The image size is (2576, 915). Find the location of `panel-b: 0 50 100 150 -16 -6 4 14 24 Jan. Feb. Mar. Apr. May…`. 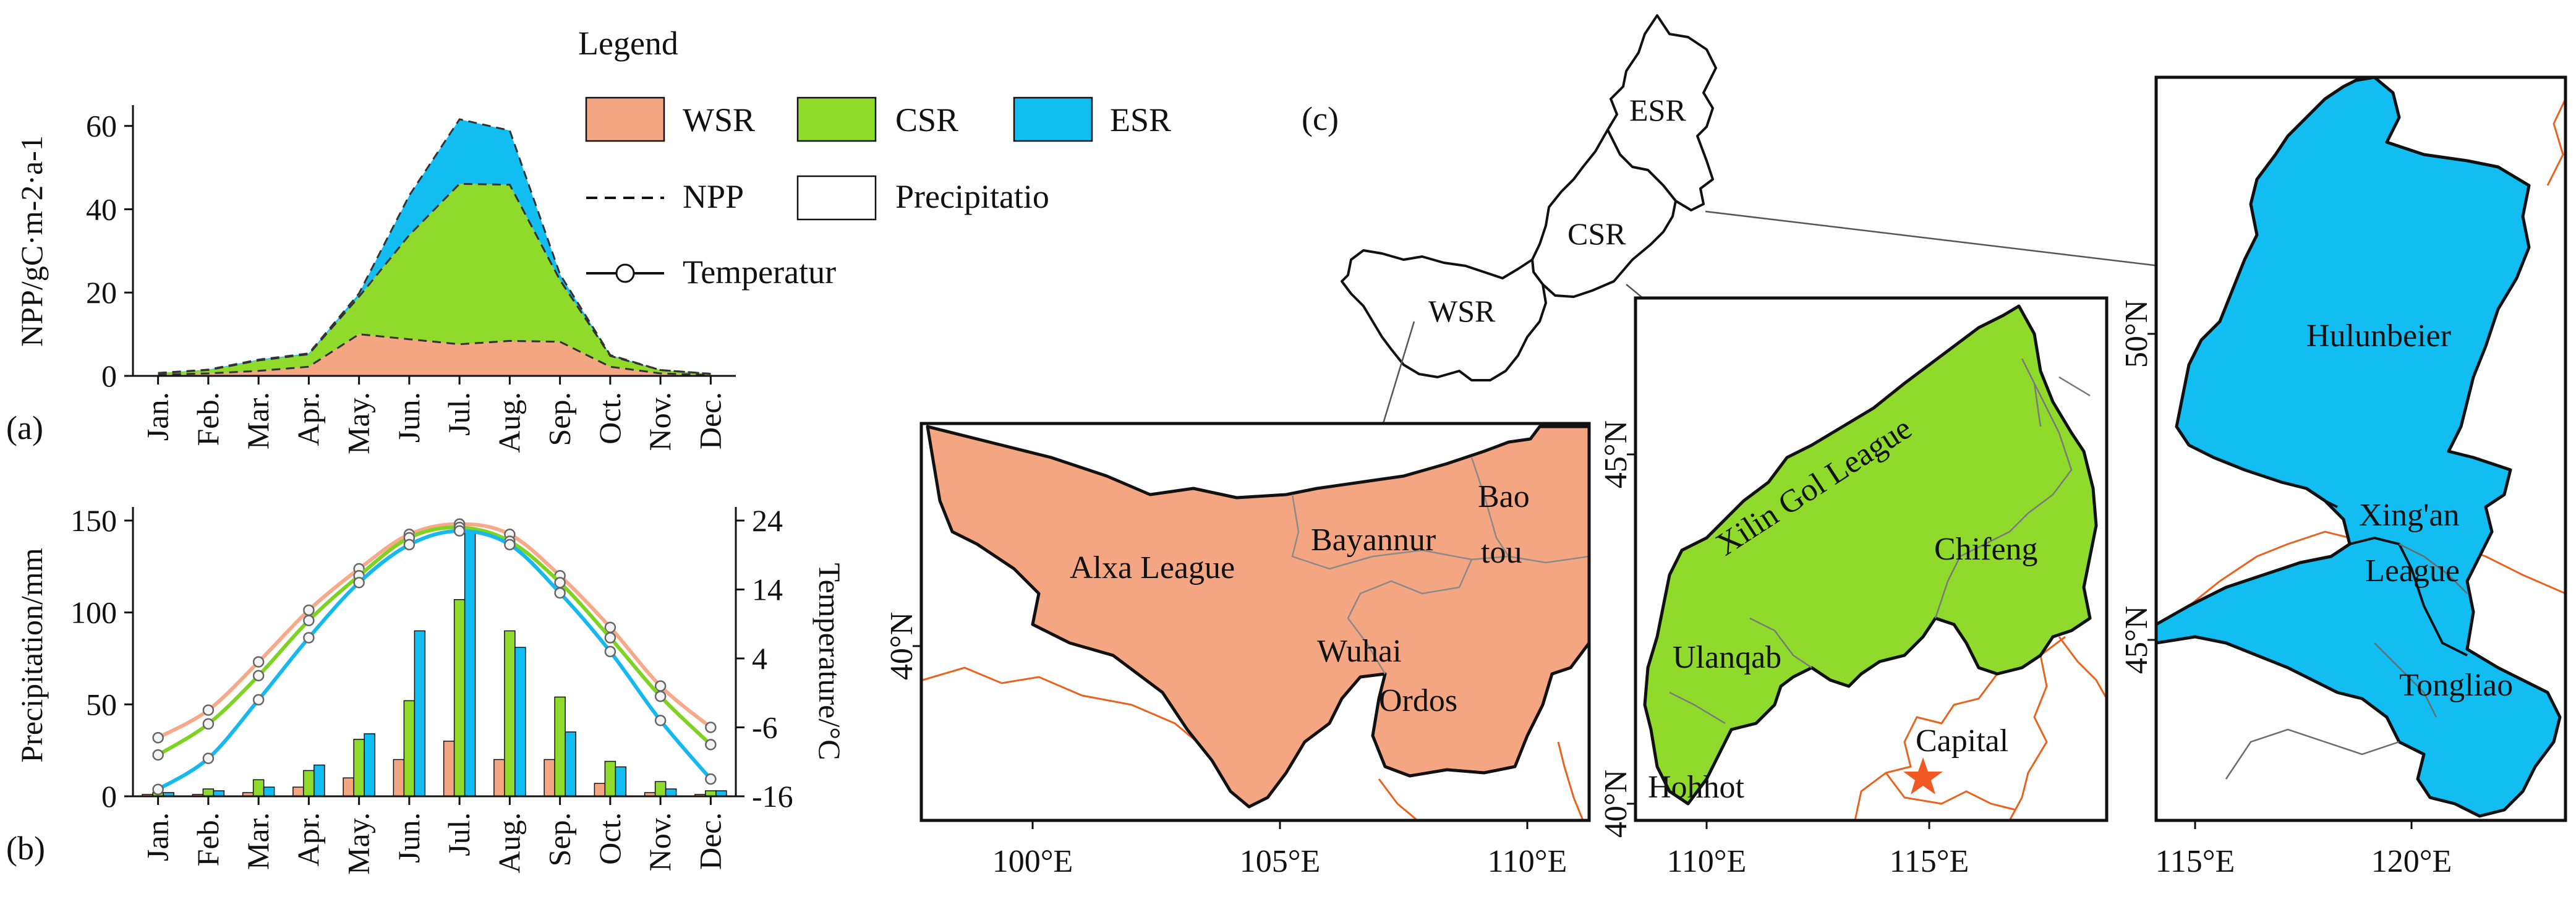

panel-b: 0 50 100 150 -16 -6 4 14 24 Jan. Feb. Mar. Apr. May… is located at coordinates (426, 689).